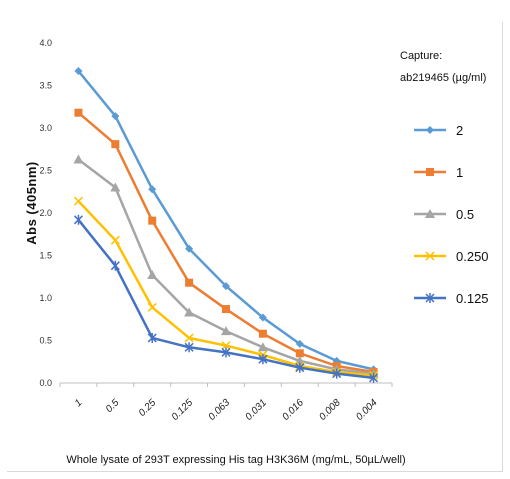 This screenshot has width=510, height=479. Describe the element at coordinates (293, 410) in the screenshot. I see `x-tick-label: 0.016` at that location.